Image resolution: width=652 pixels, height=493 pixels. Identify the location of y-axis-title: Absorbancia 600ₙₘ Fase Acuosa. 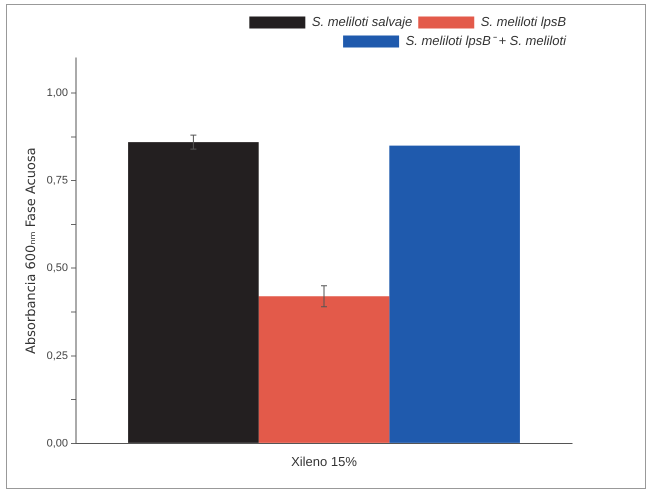
(32, 250).